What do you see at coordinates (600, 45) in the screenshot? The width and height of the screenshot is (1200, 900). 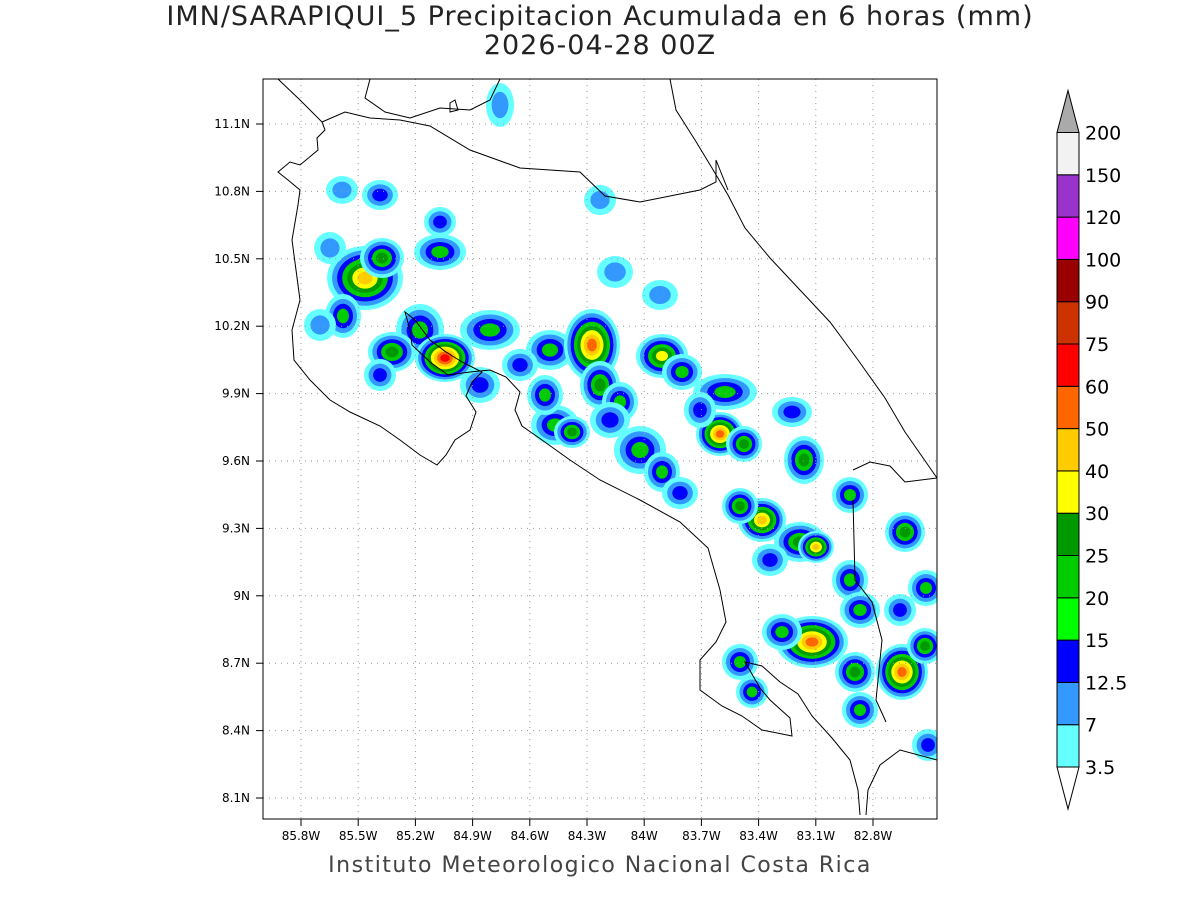 I see `map-valid-time: 2026-04-28 00Z` at bounding box center [600, 45].